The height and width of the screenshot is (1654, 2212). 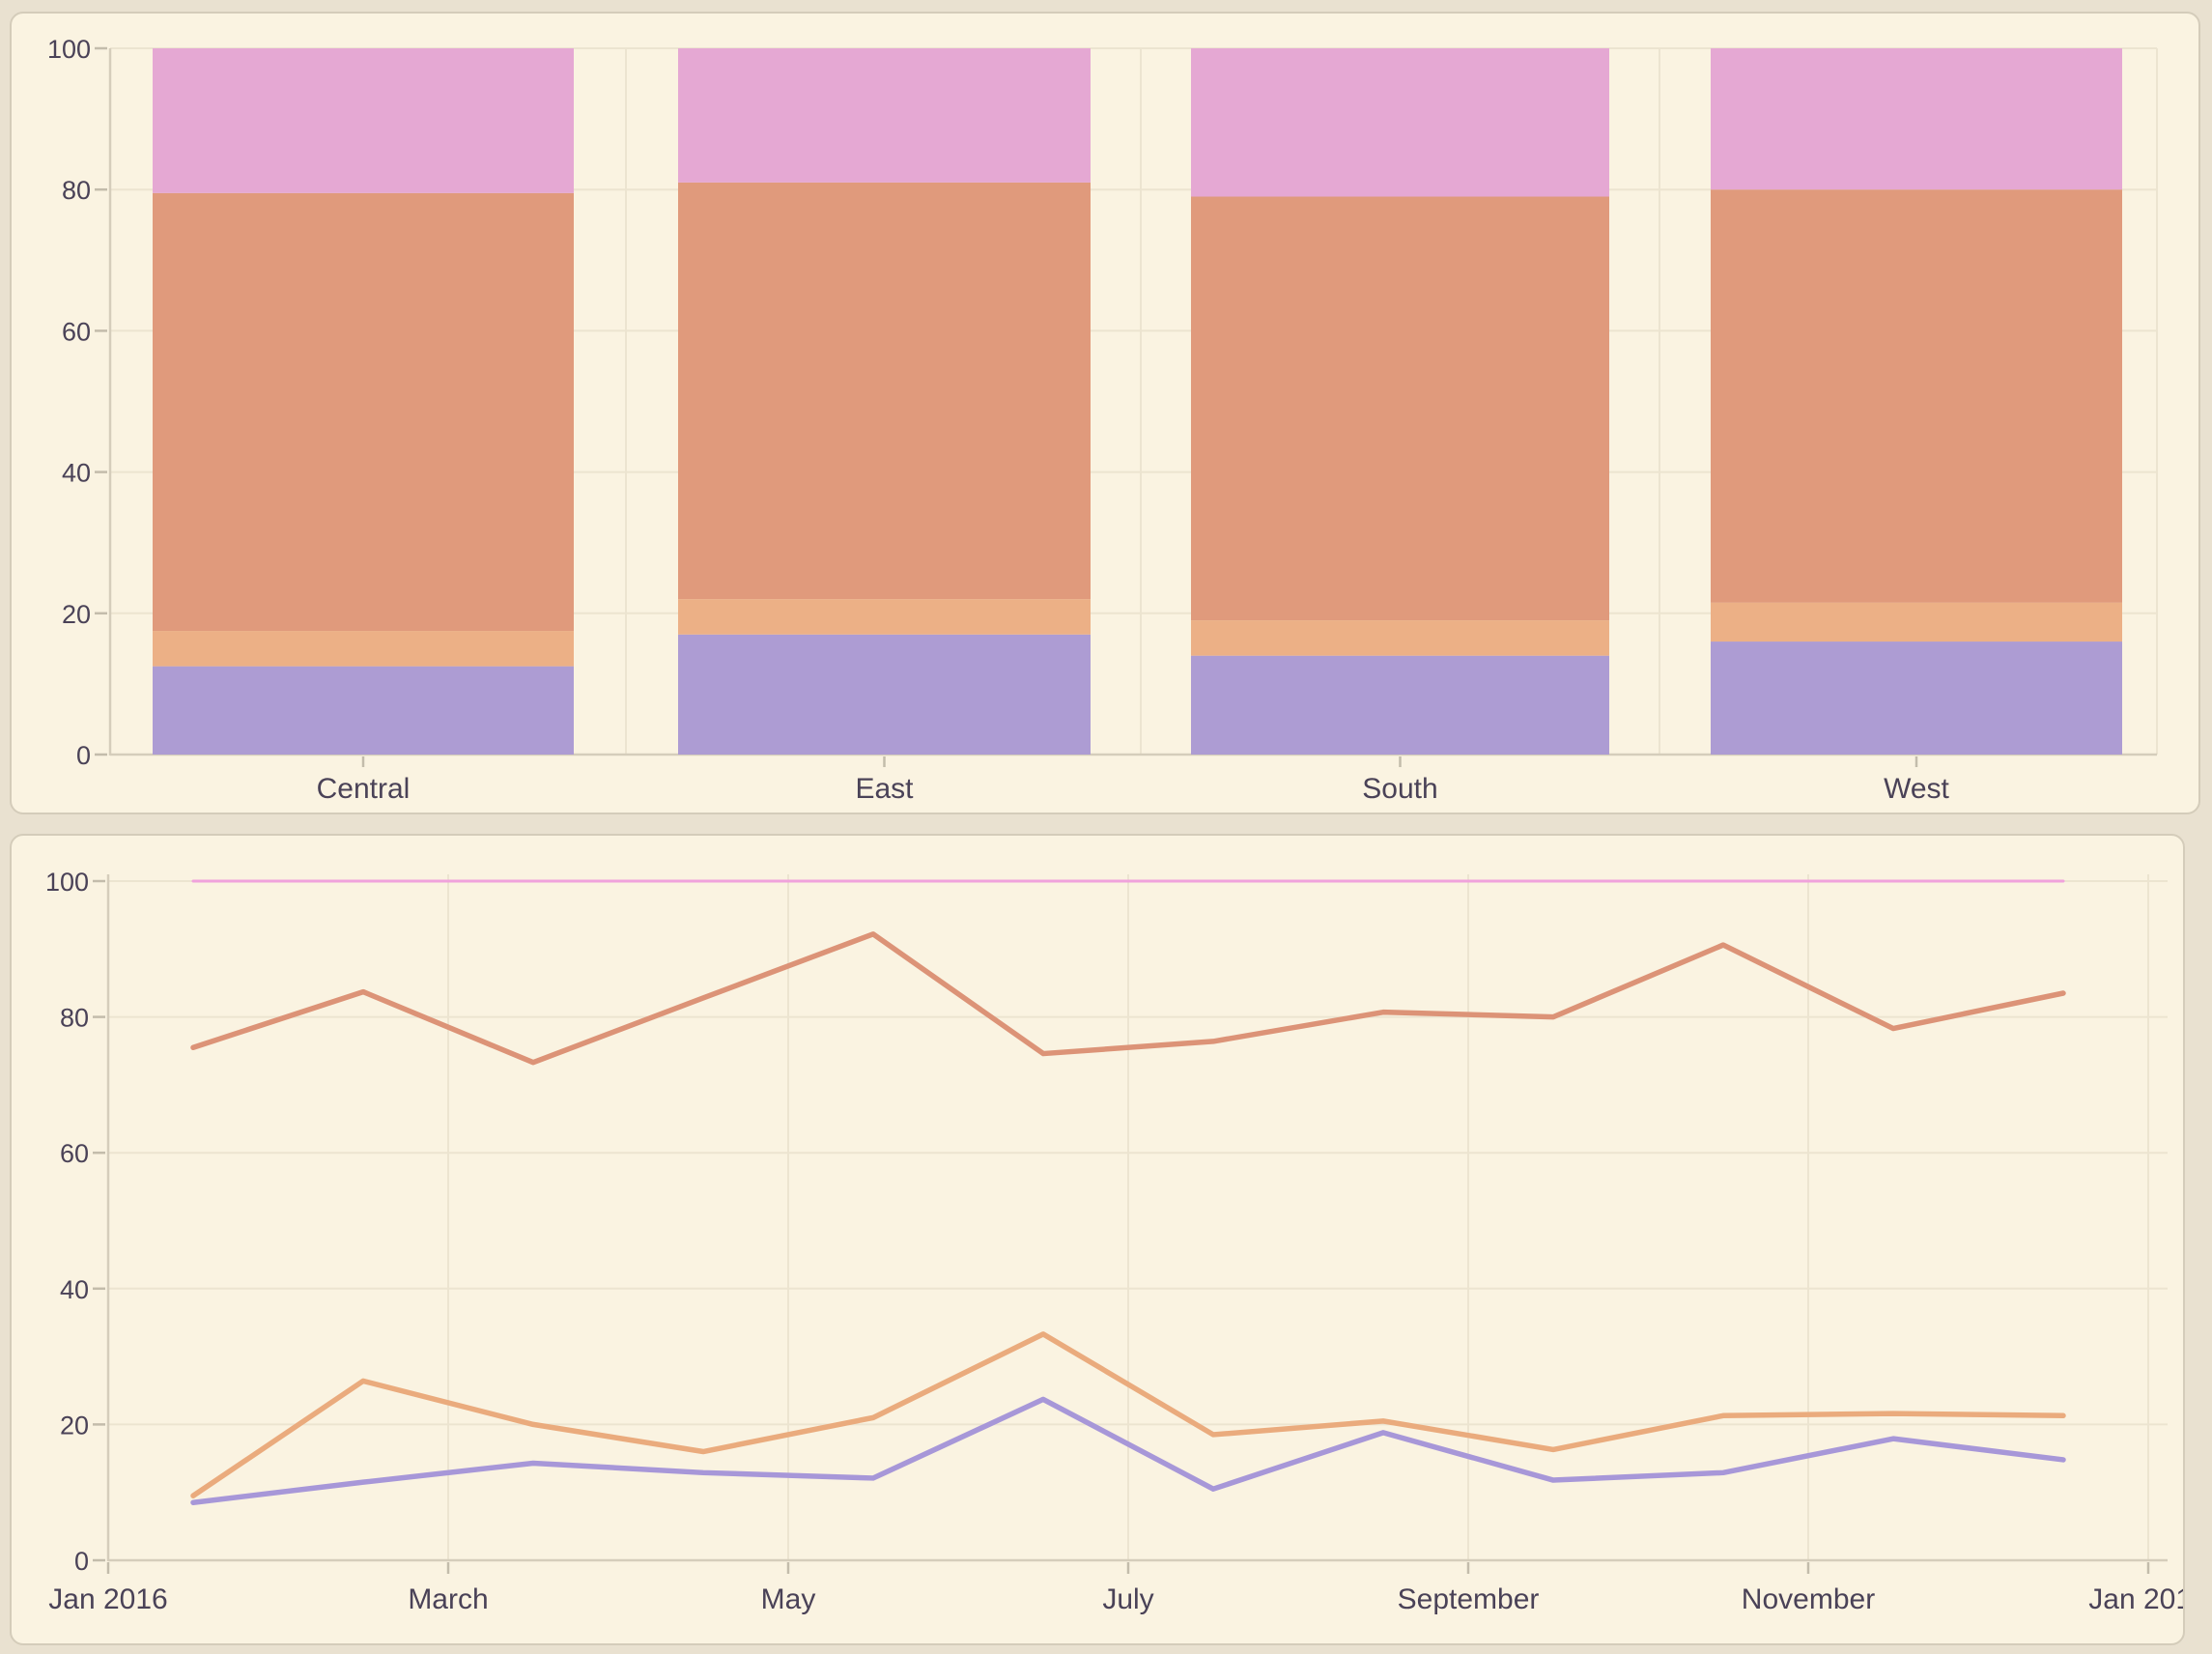 I want to click on category-label: East, so click(x=884, y=789).